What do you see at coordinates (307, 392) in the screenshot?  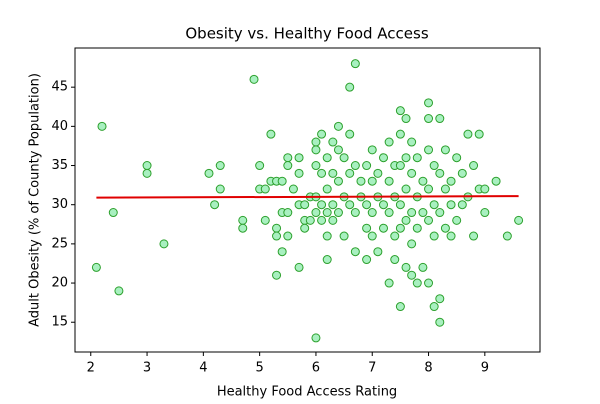 I see `x-axis-label: Healthy Food Access Rating` at bounding box center [307, 392].